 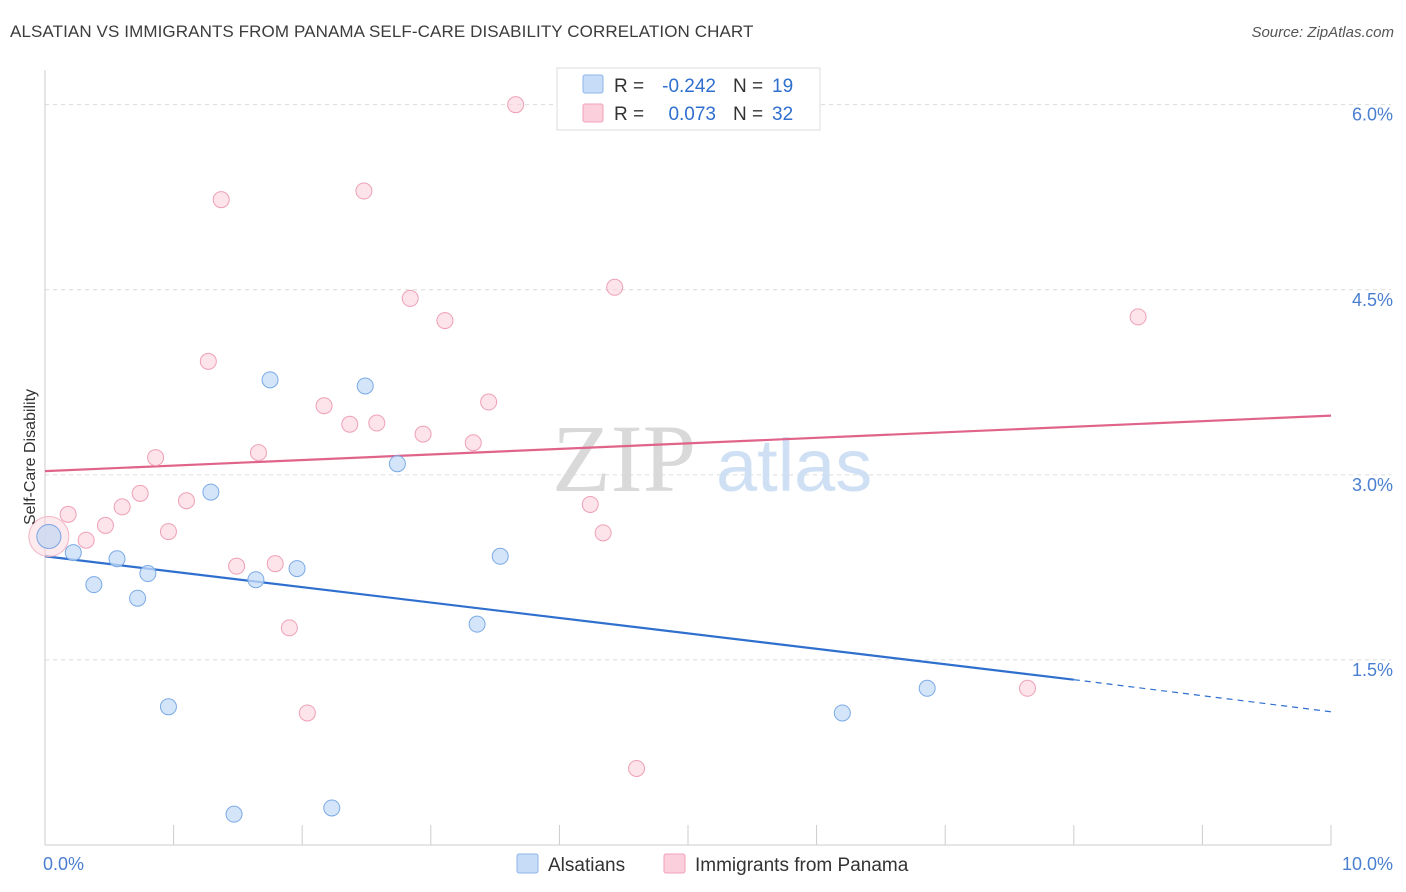 What do you see at coordinates (692, 114) in the screenshot?
I see `legend-r-value: 0.073` at bounding box center [692, 114].